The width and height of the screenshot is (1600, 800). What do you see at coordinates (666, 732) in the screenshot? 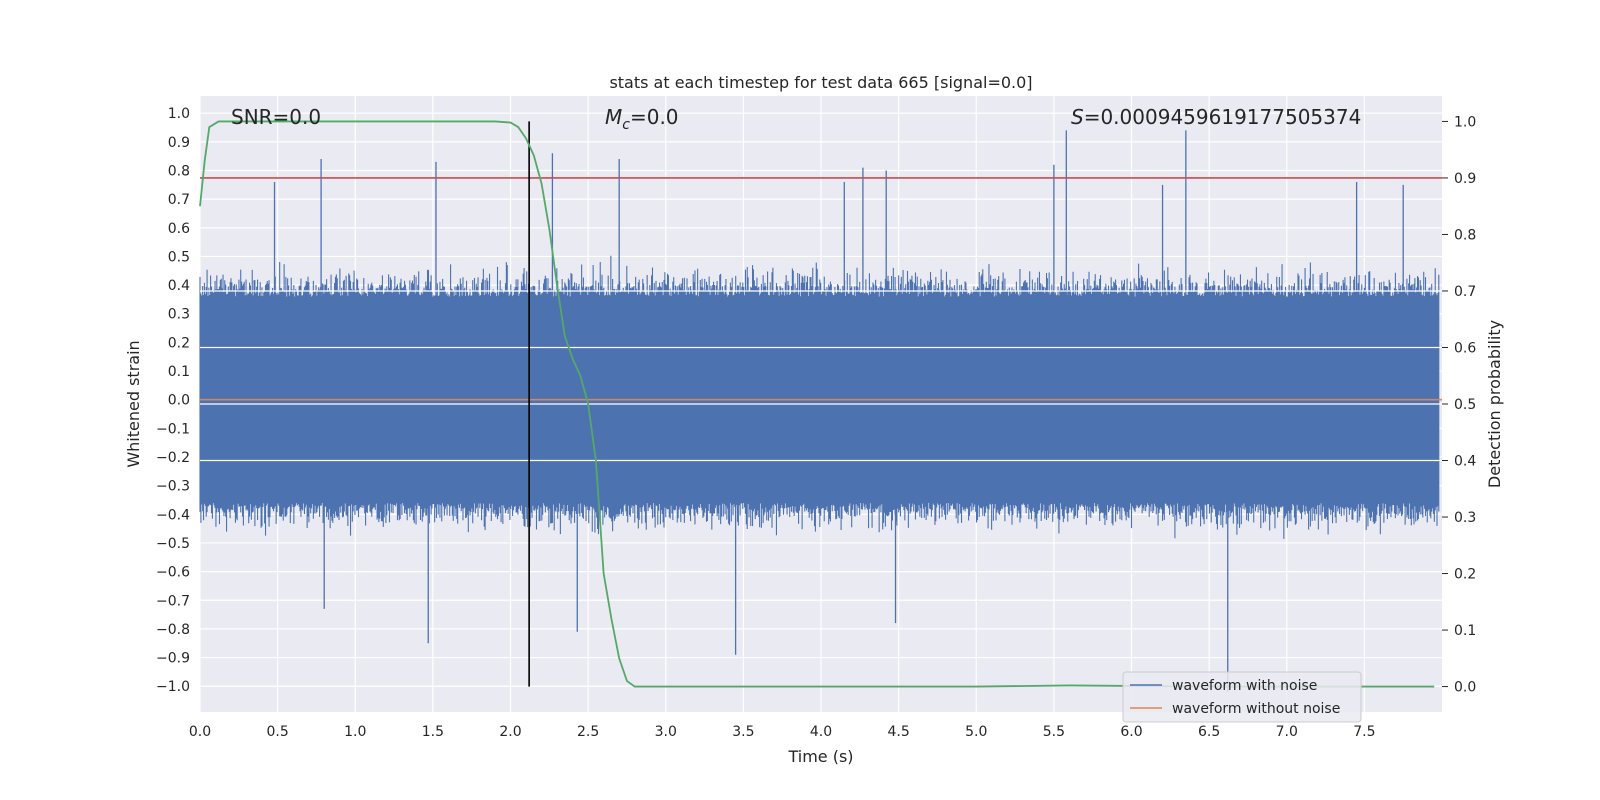
I see `x-tick-label: 3.0` at bounding box center [666, 732].